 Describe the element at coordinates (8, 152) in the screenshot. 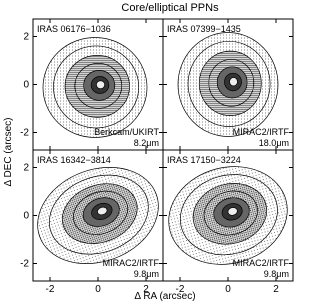

I see `y-axis-label: Δ DEC (arcsec)` at that location.